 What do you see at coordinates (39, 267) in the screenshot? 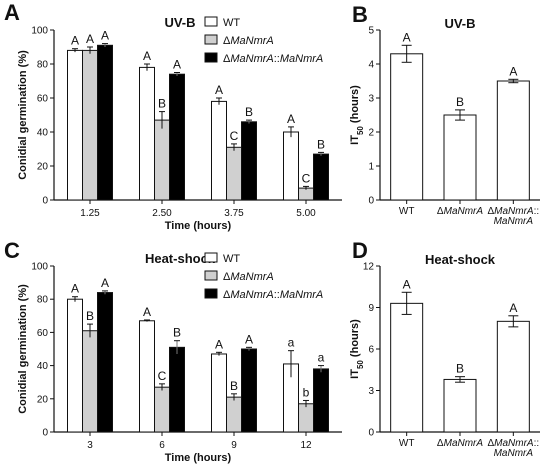
I see `y-tick-label: 100` at bounding box center [39, 267].